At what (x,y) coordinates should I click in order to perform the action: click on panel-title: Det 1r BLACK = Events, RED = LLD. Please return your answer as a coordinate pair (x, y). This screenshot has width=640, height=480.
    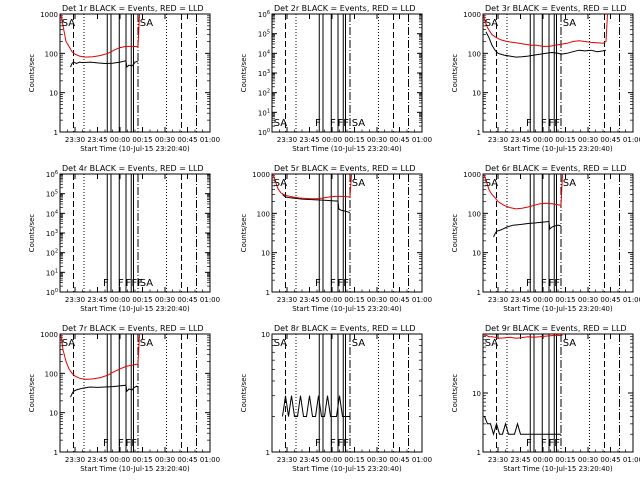
    Looking at the image, I should click on (133, 8).